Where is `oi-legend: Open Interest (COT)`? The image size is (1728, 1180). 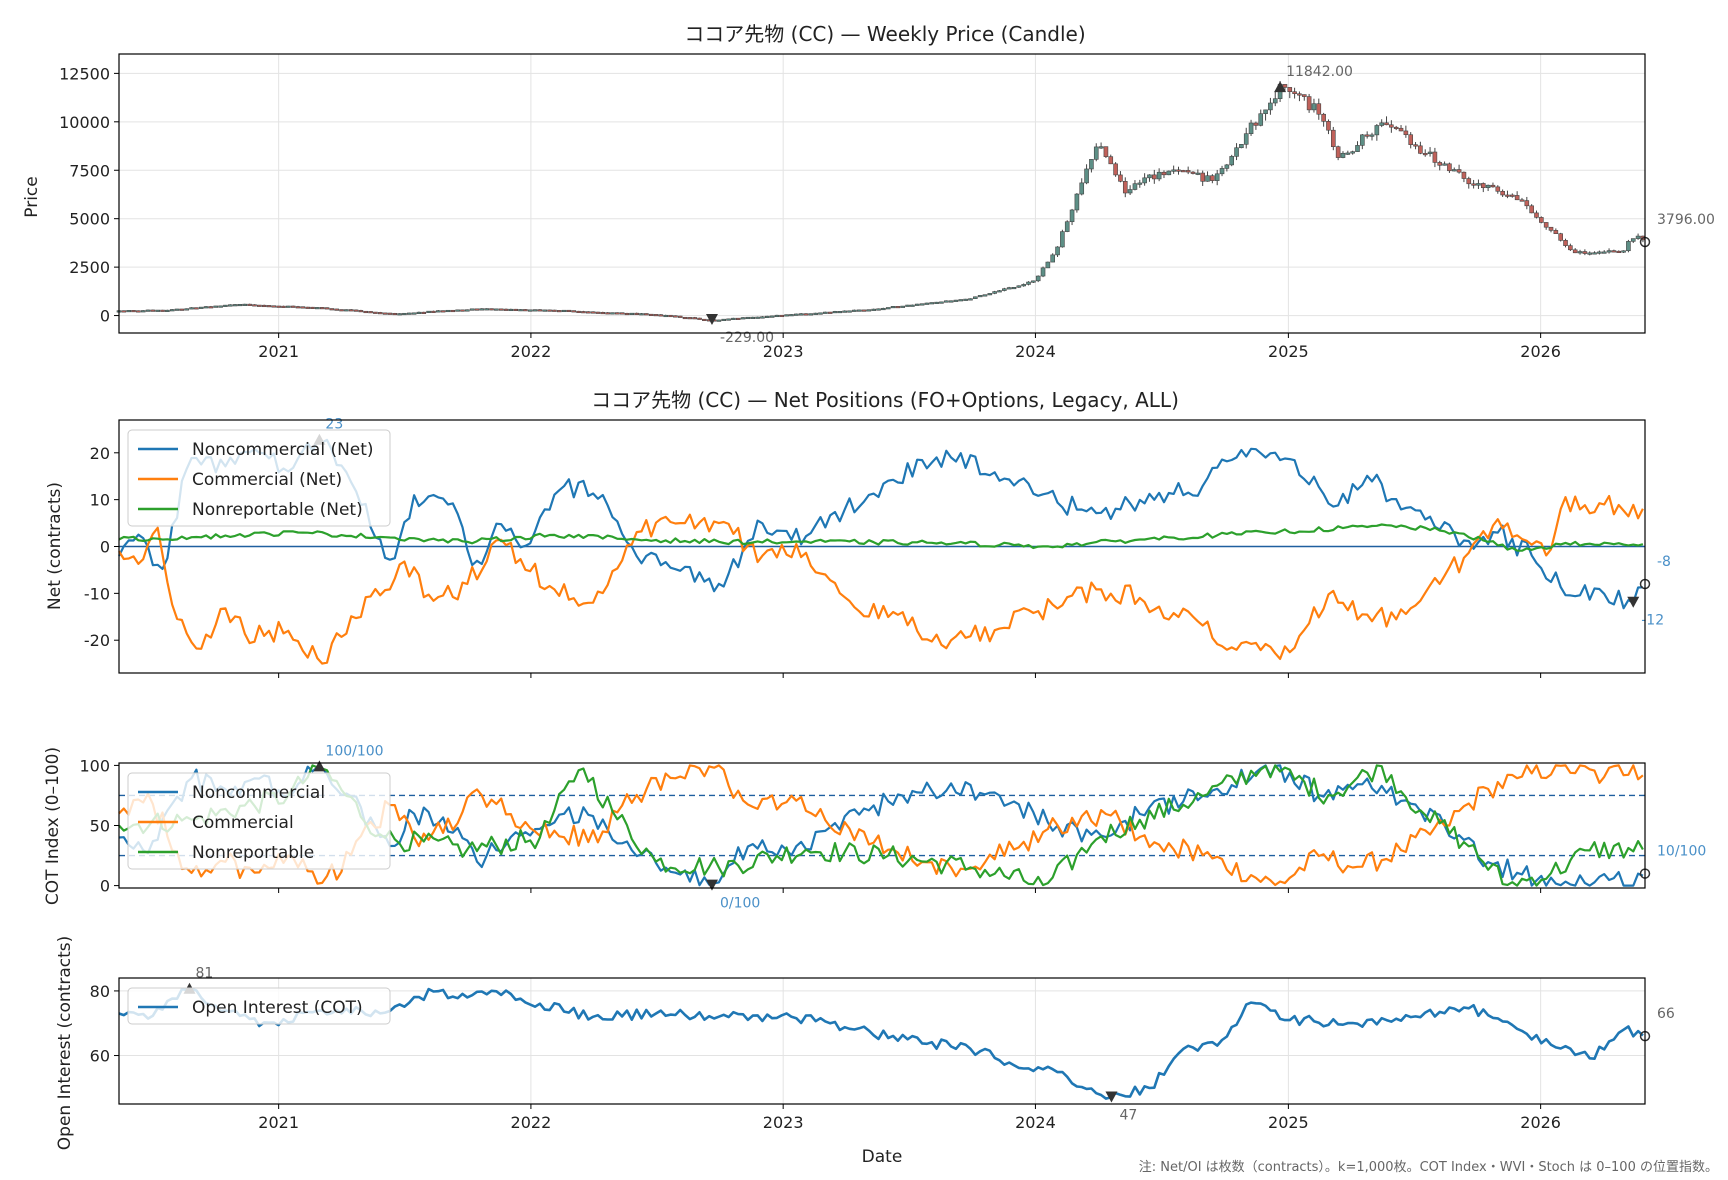
oi-legend: Open Interest (COT) is located at coordinates (259, 1006).